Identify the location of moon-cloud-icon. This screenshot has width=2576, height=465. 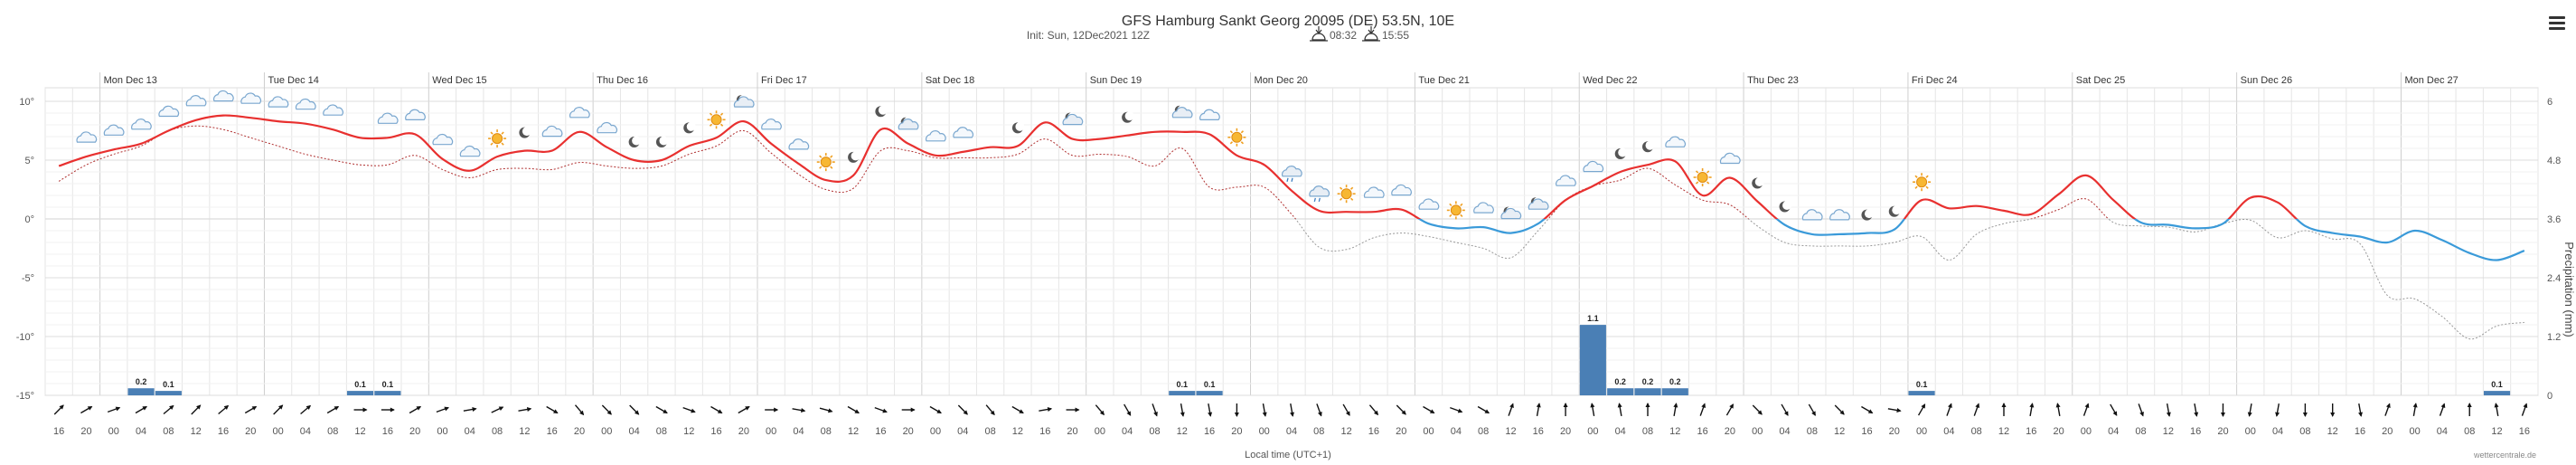
(1511, 213).